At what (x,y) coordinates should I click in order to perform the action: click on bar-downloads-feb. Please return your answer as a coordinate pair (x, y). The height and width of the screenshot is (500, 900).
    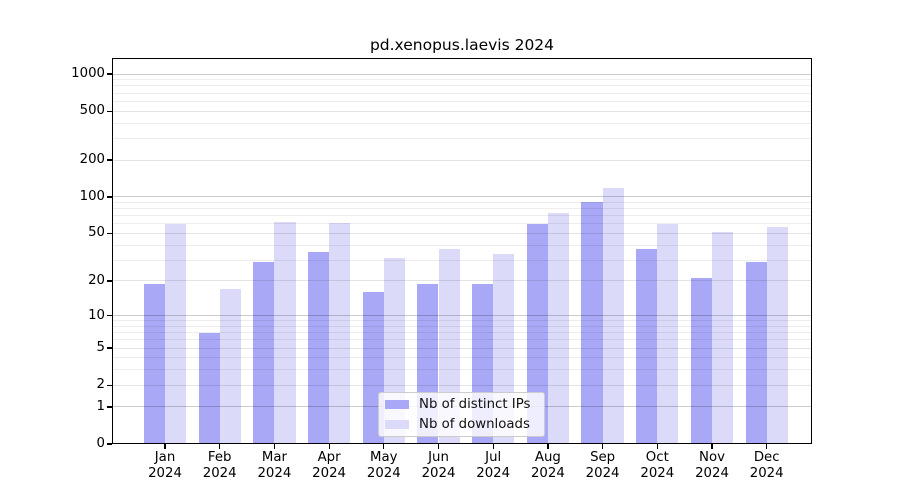
    Looking at the image, I should click on (230, 366).